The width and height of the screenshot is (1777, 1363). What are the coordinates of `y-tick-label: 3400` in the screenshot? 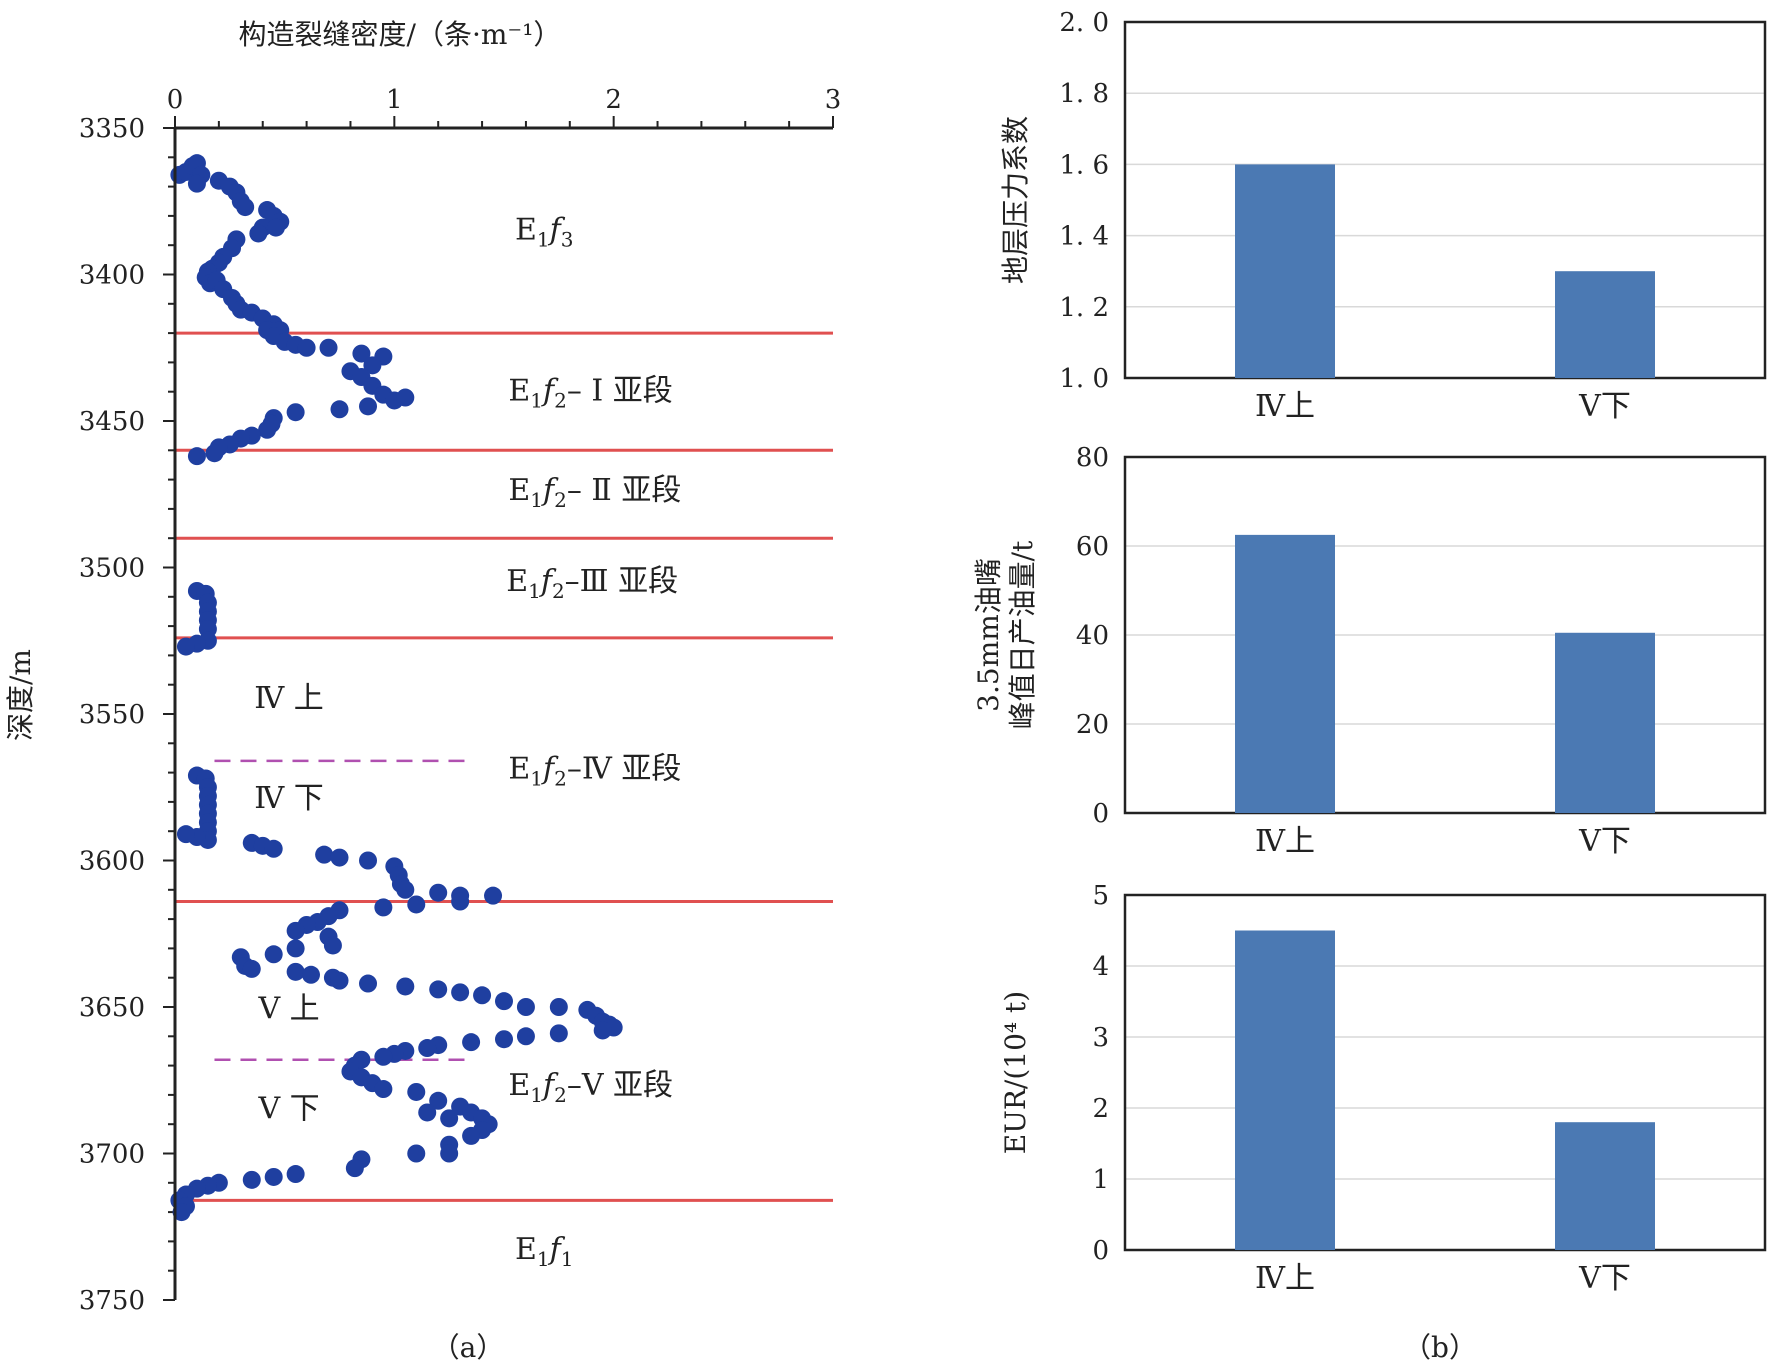 It's located at (112, 276).